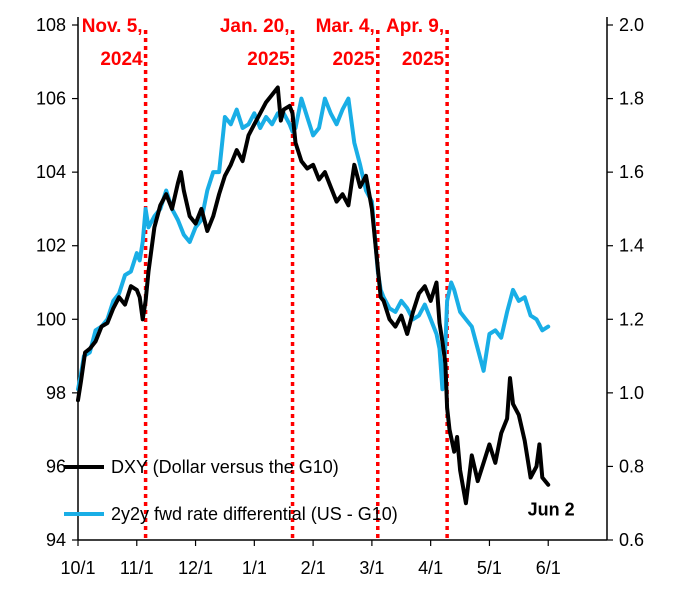  I want to click on x-tick-label: 11/1, so click(137, 568).